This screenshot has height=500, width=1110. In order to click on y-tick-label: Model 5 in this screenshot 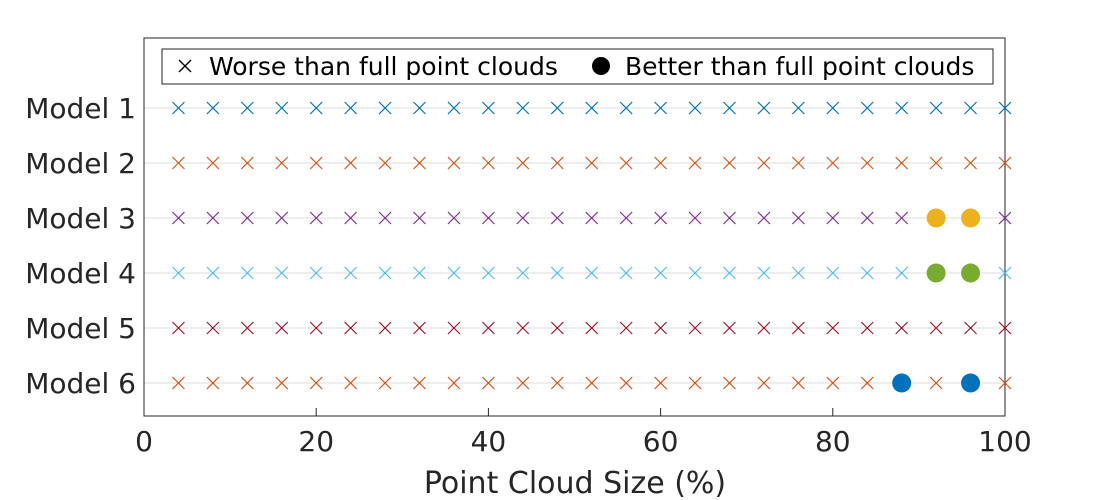, I will do `click(80, 328)`.